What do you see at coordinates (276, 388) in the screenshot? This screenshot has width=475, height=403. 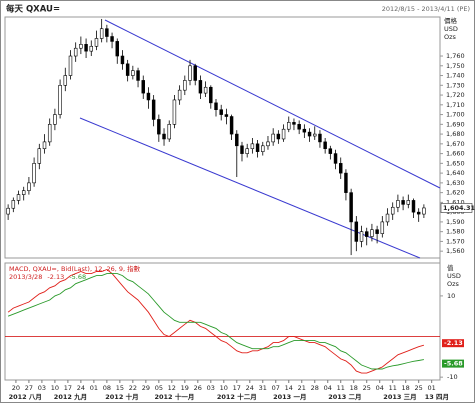 I see `x-tick-label: 07` at bounding box center [276, 388].